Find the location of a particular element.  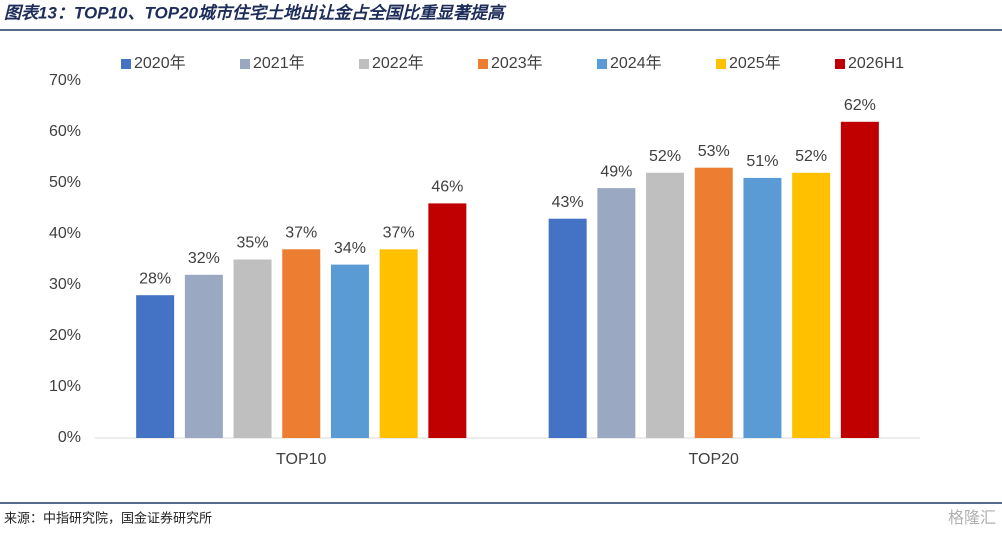

y-tick-label: 60% is located at coordinates (65, 131).